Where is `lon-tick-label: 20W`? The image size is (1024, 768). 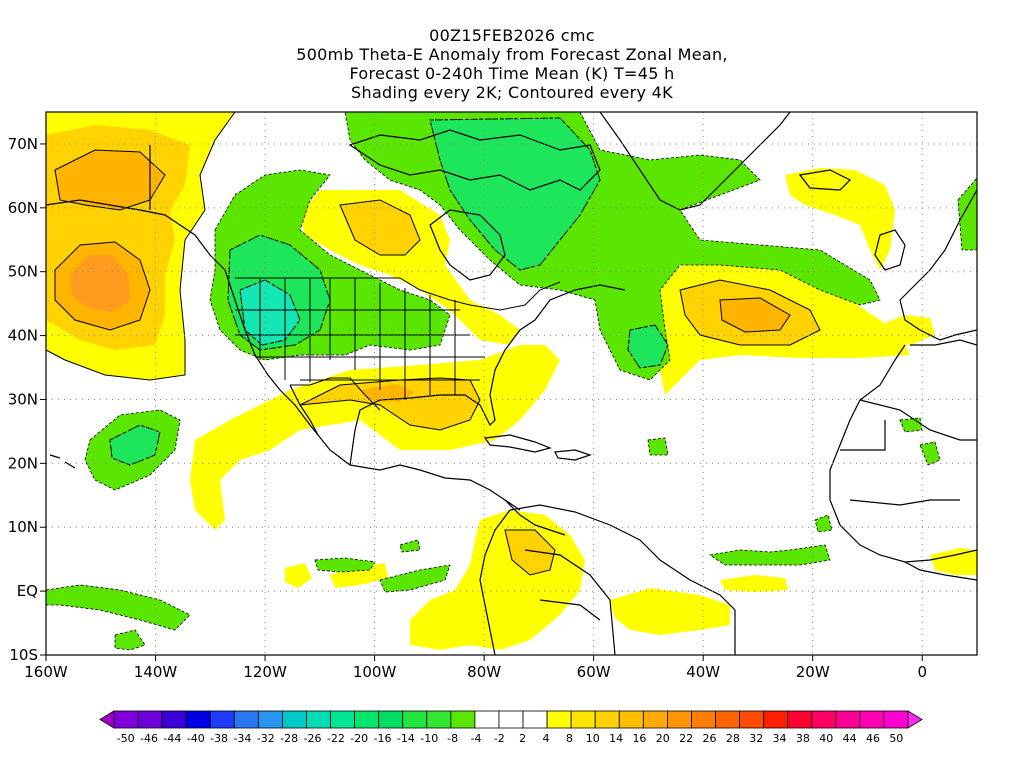
lon-tick-label: 20W is located at coordinates (813, 672).